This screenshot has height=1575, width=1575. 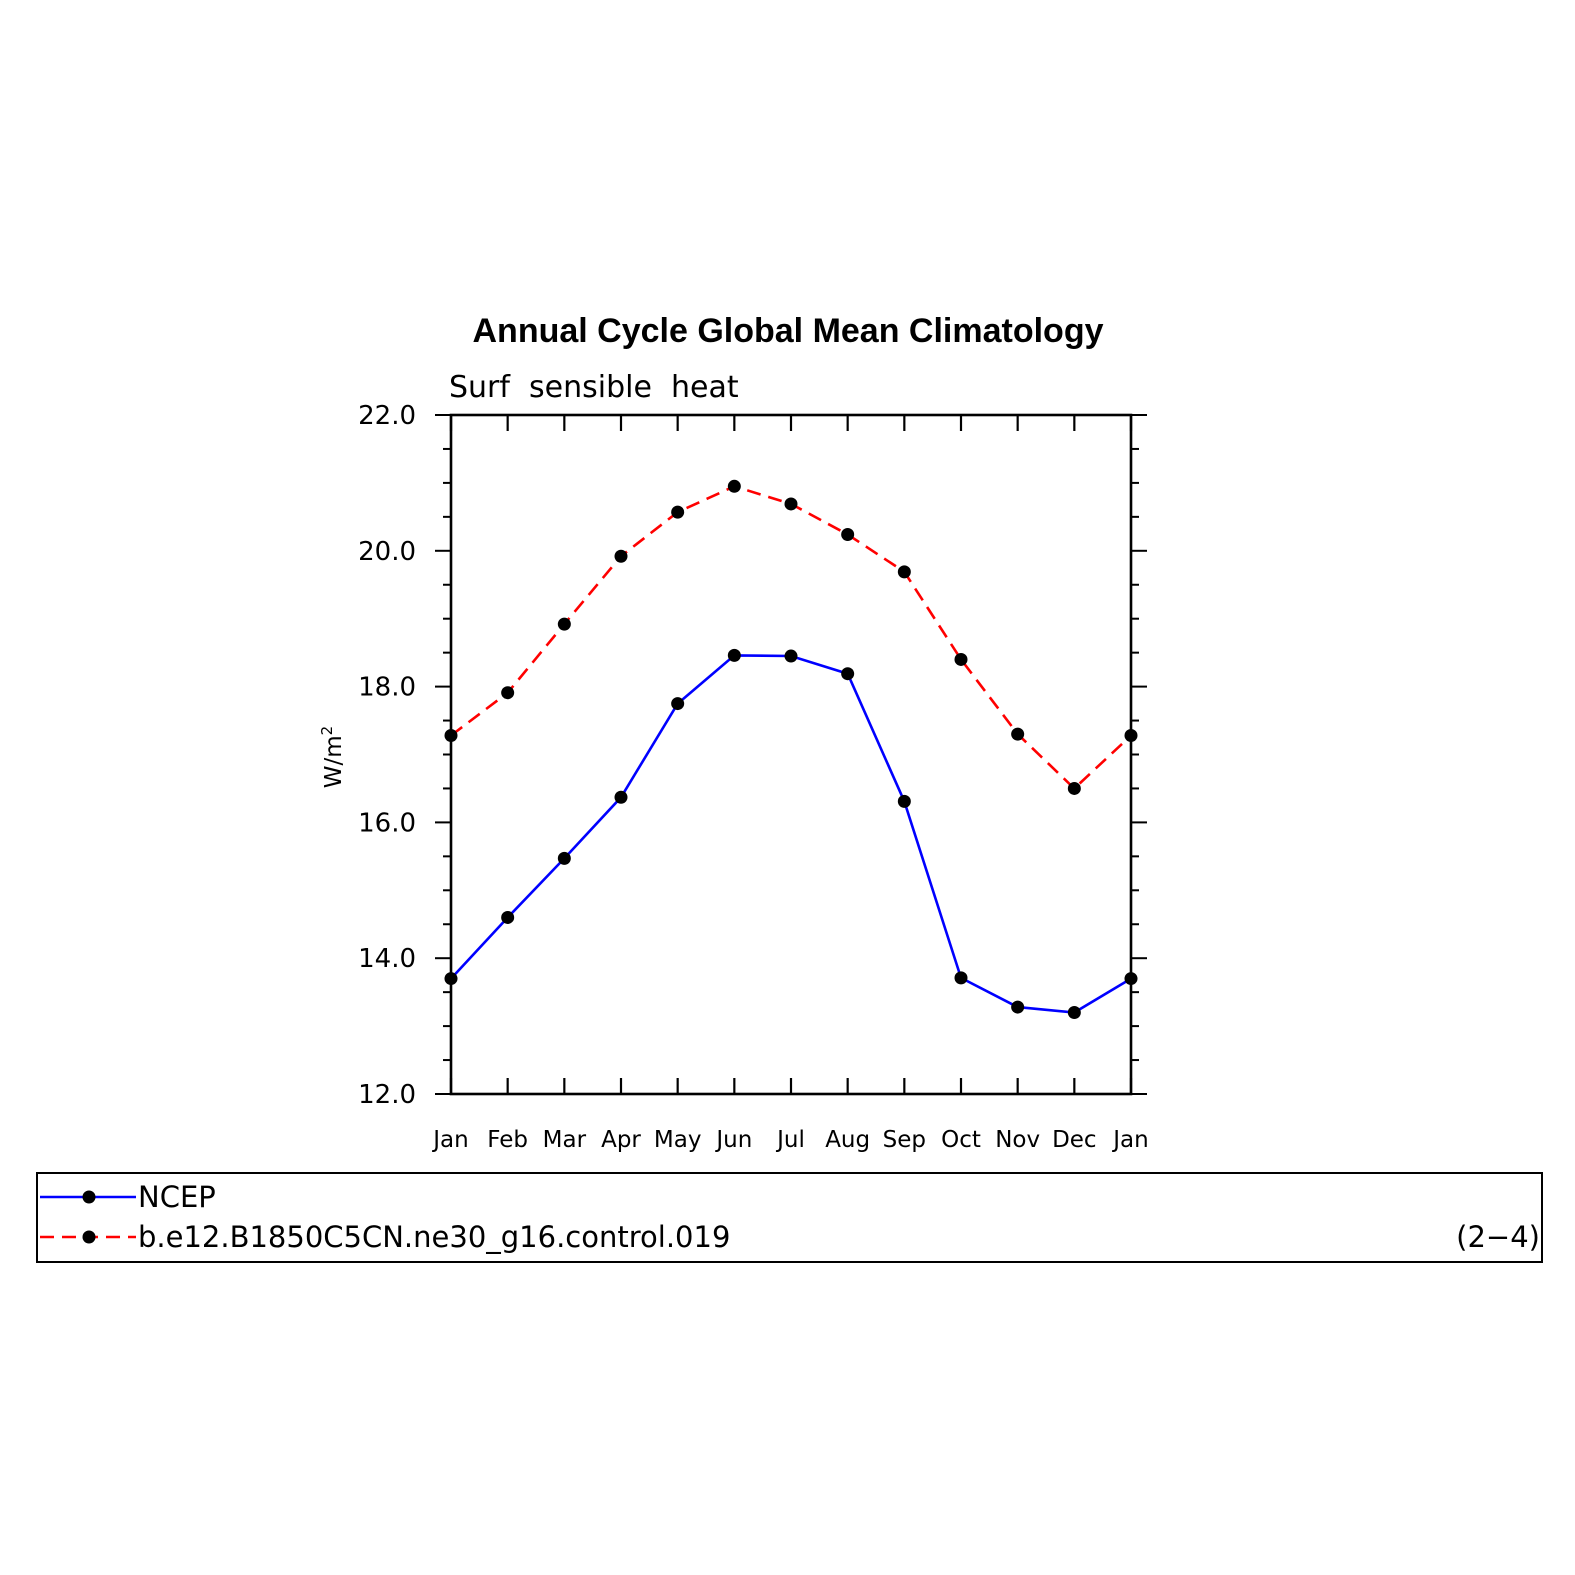 What do you see at coordinates (327, 731) in the screenshot?
I see `y-axis-label-superscript: 2` at bounding box center [327, 731].